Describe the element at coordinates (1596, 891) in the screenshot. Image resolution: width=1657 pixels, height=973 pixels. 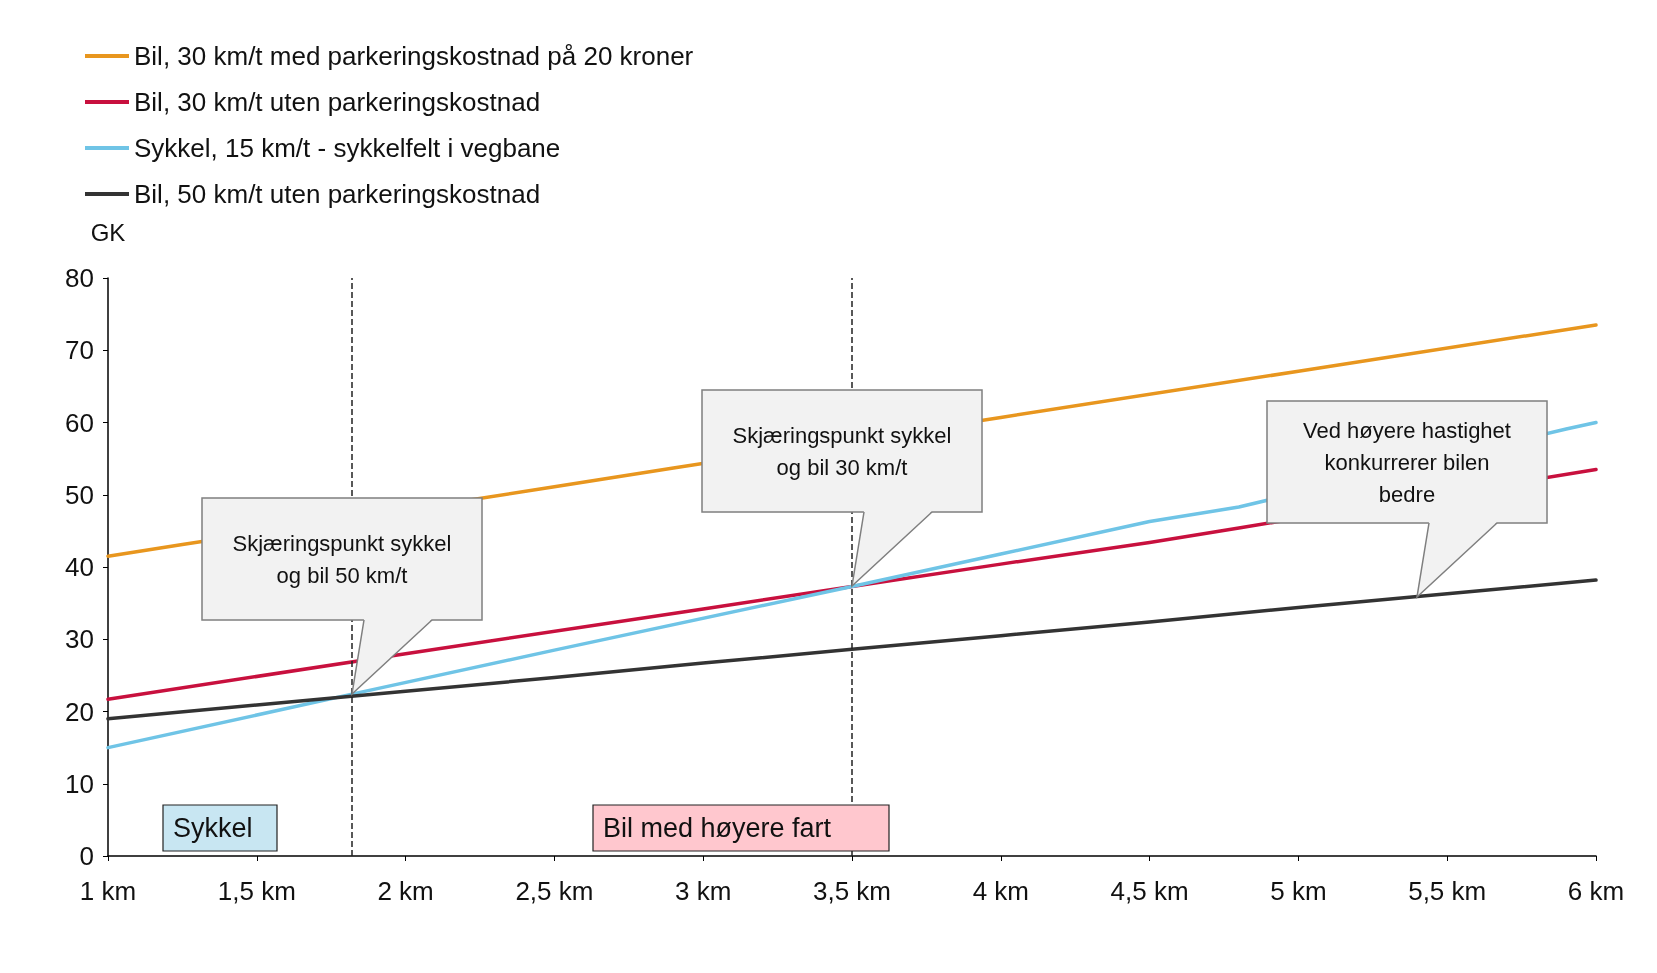
I see `x-tick-label: 6 km` at that location.